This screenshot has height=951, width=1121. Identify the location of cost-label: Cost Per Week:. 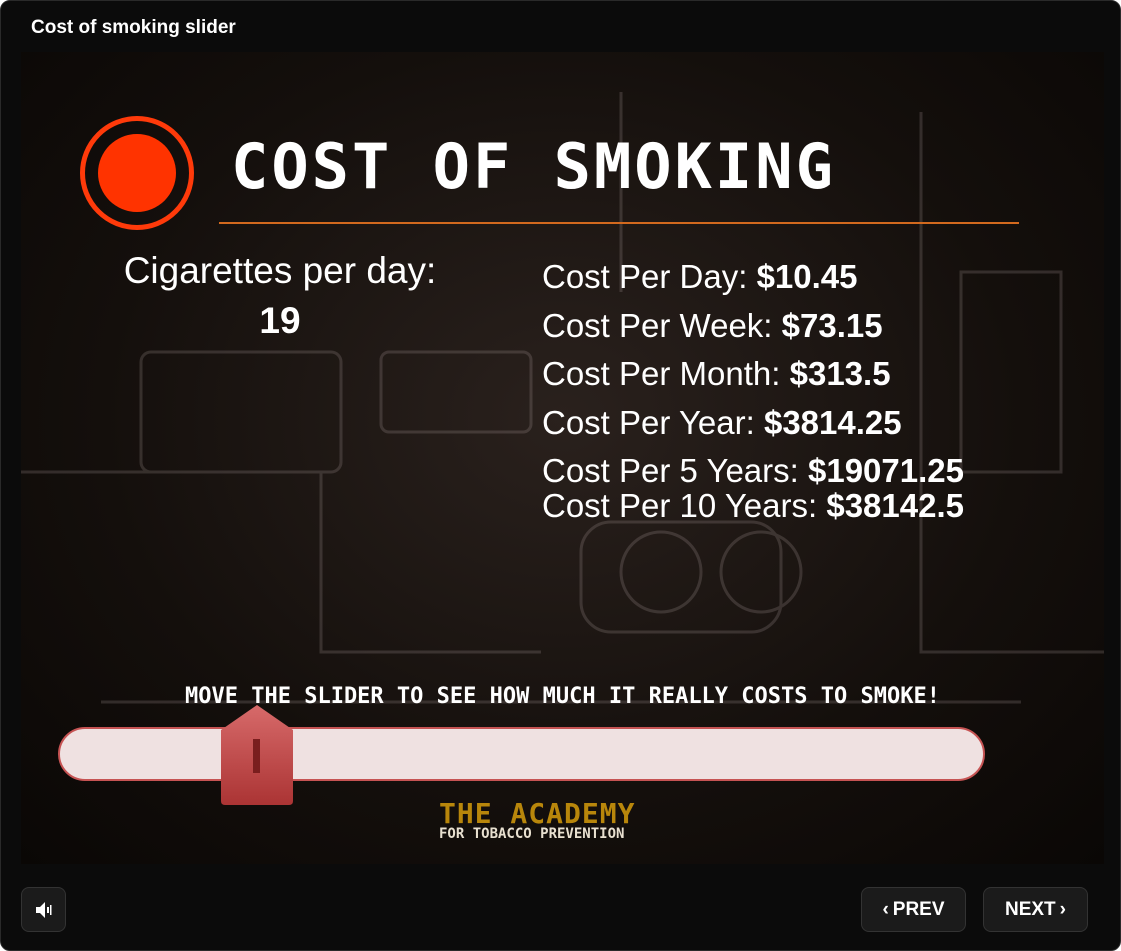
(662, 325).